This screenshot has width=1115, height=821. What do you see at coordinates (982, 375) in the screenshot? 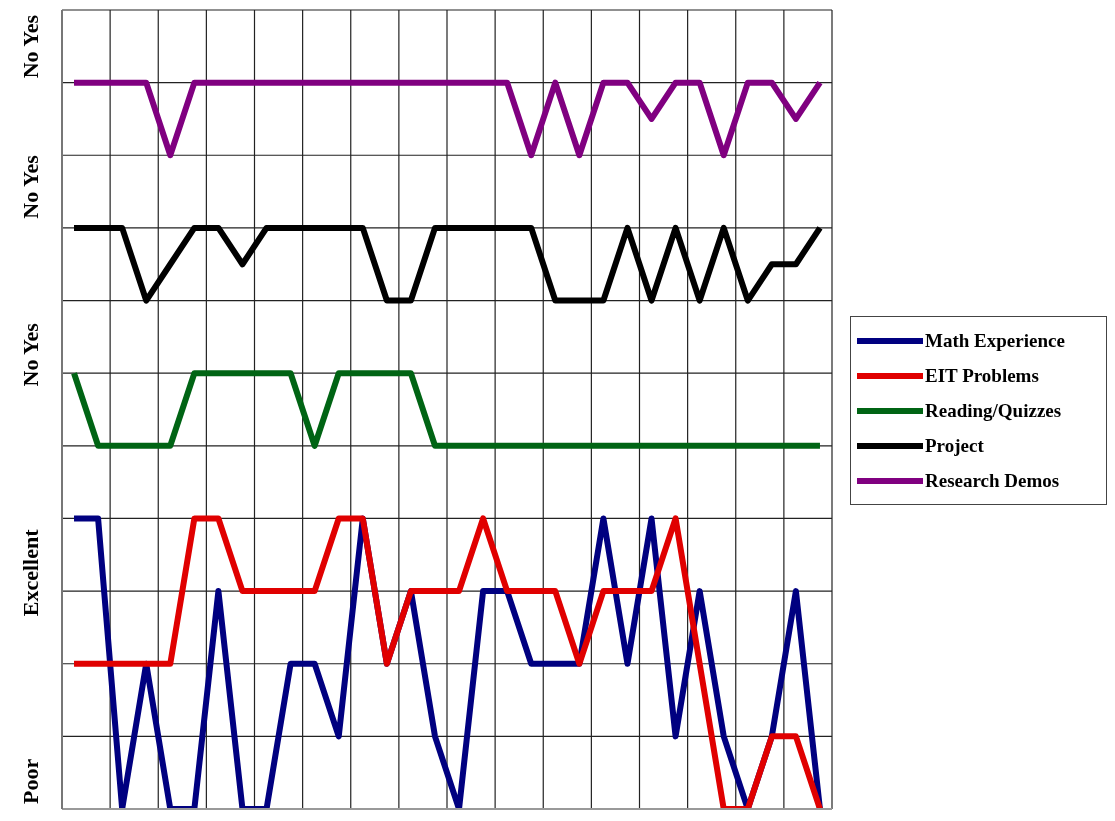
I see `legend-label: EIT Problems` at bounding box center [982, 375].